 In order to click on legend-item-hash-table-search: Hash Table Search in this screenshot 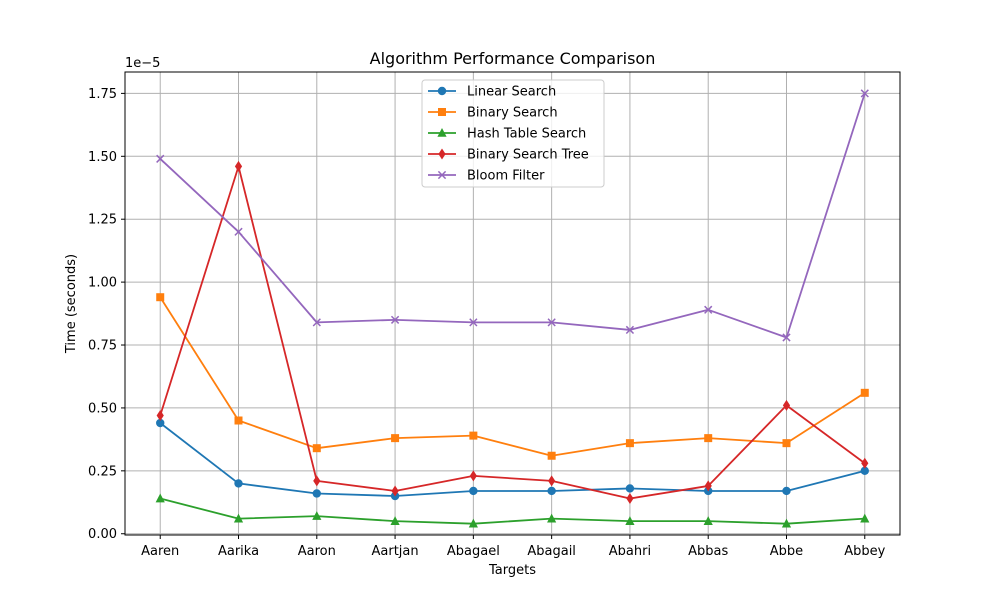, I will do `click(507, 134)`.